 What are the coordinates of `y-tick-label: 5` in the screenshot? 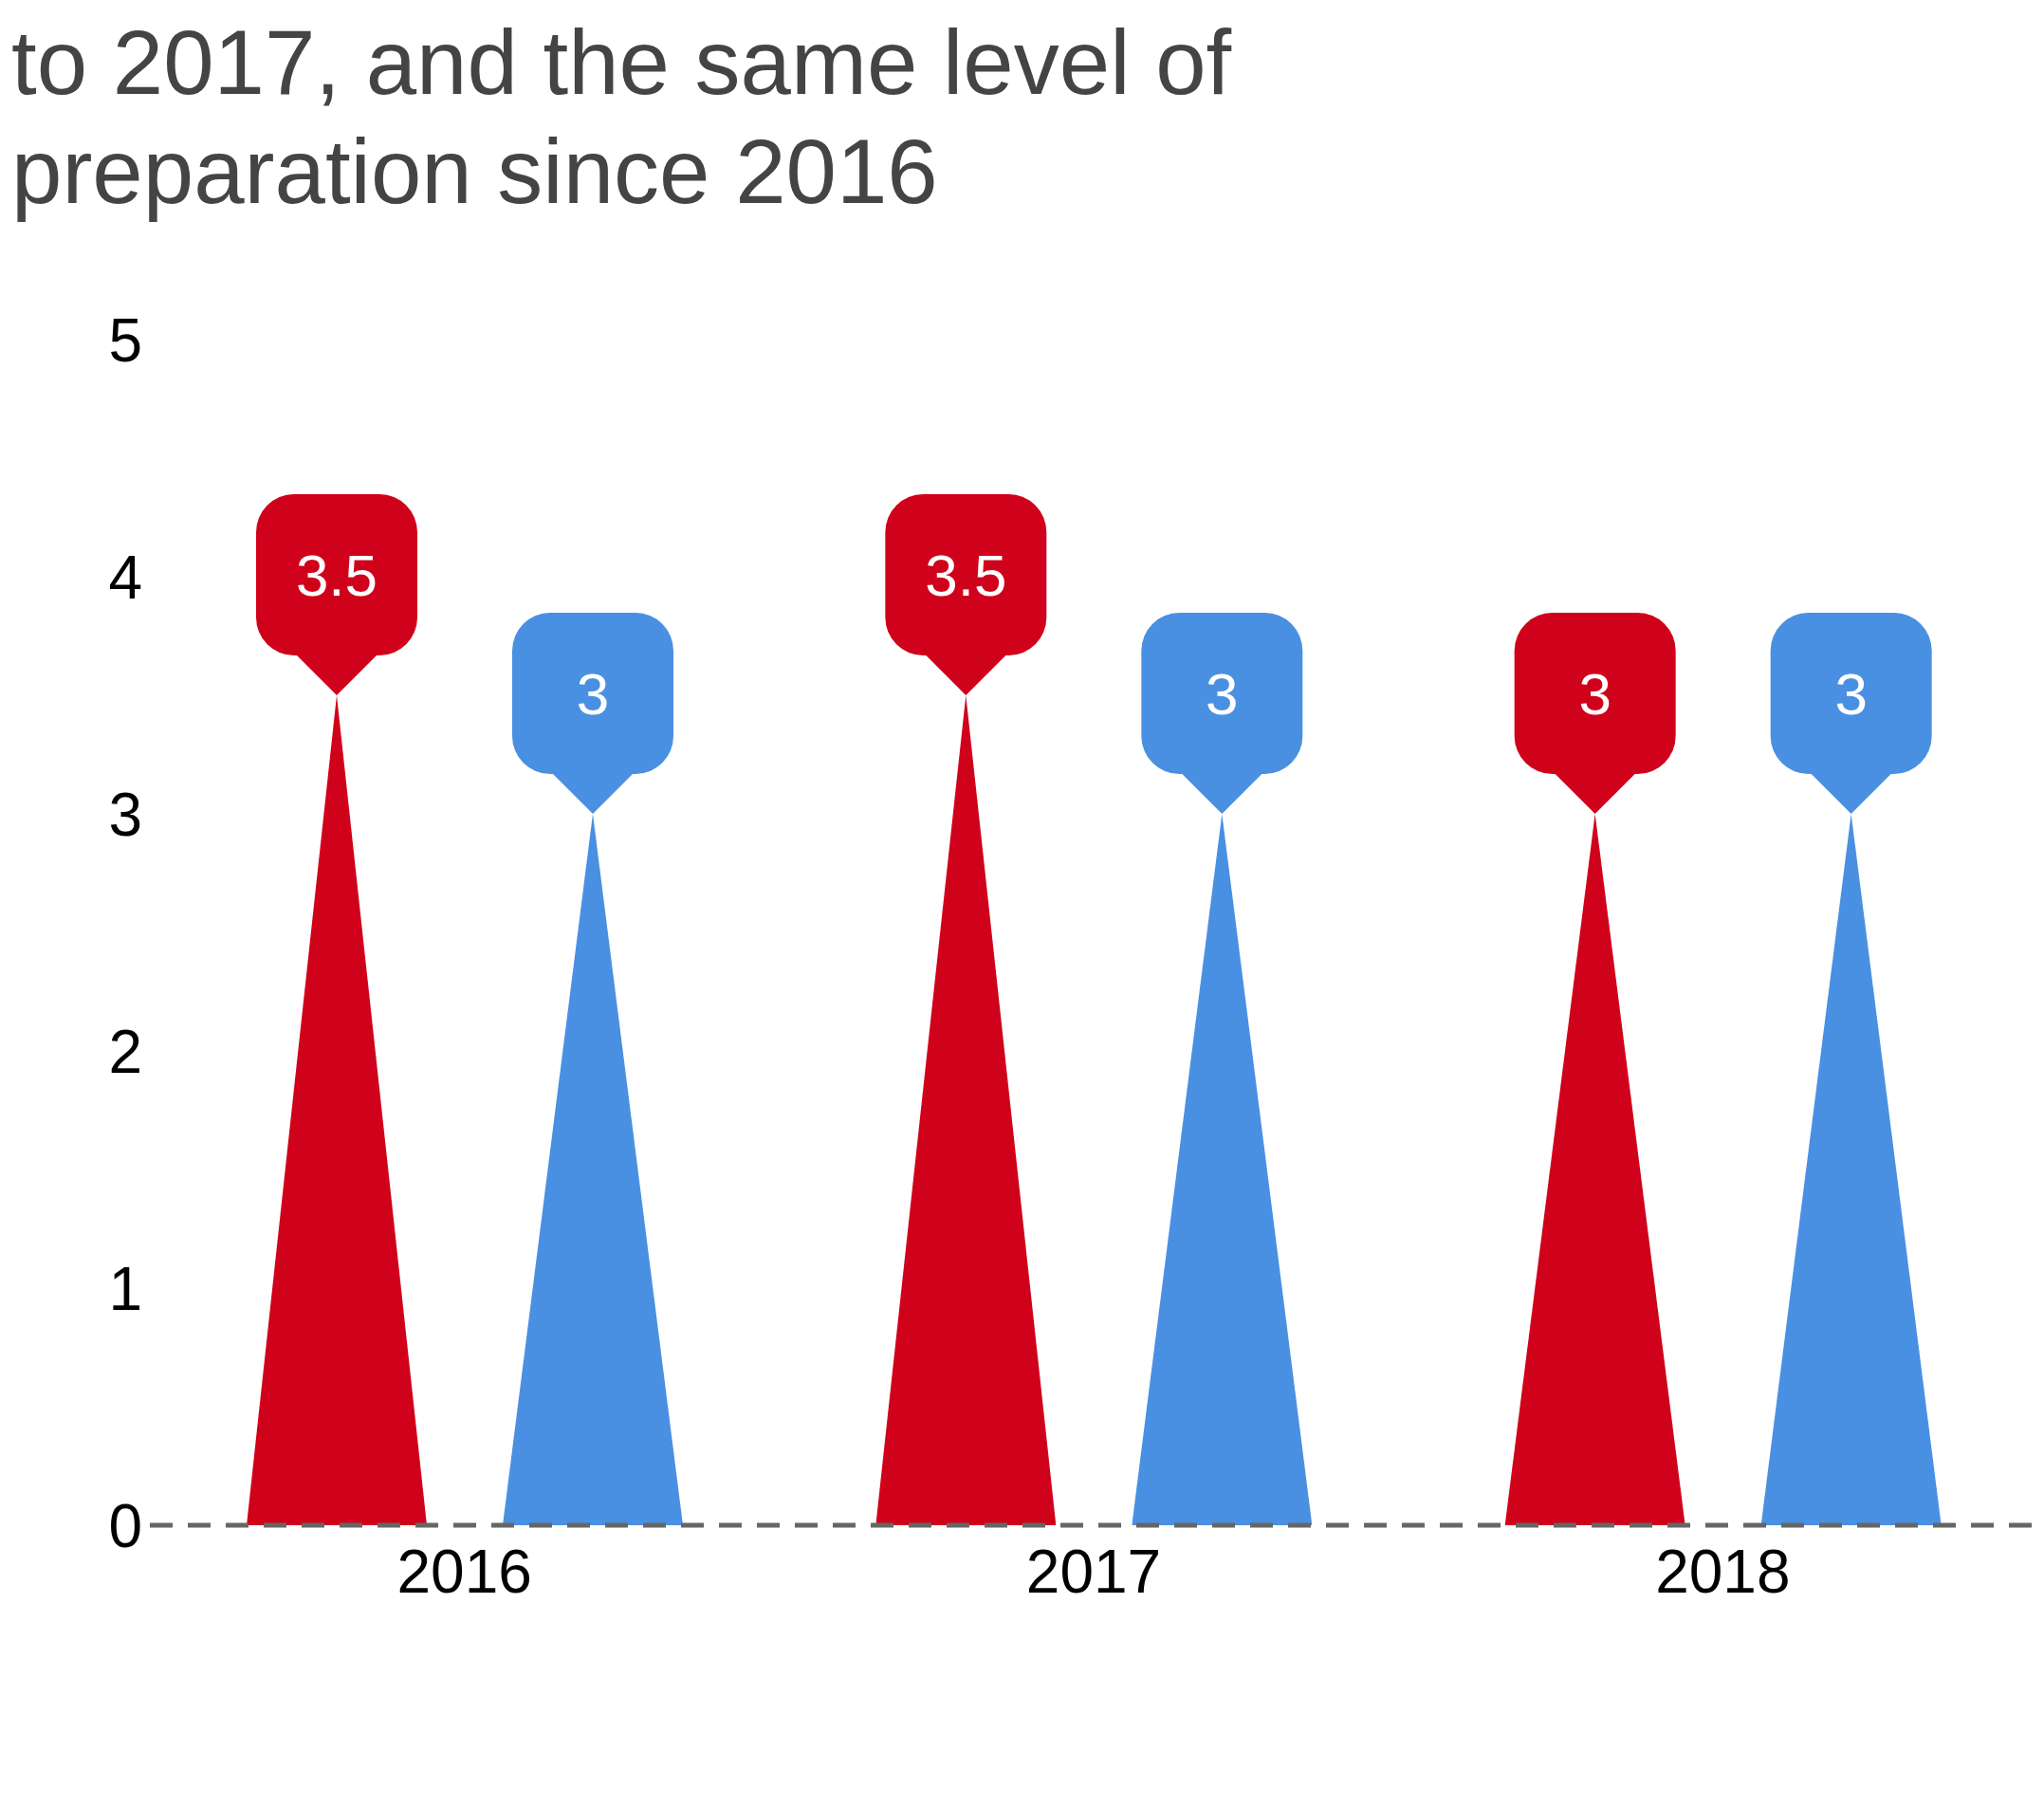 It's located at (125, 341).